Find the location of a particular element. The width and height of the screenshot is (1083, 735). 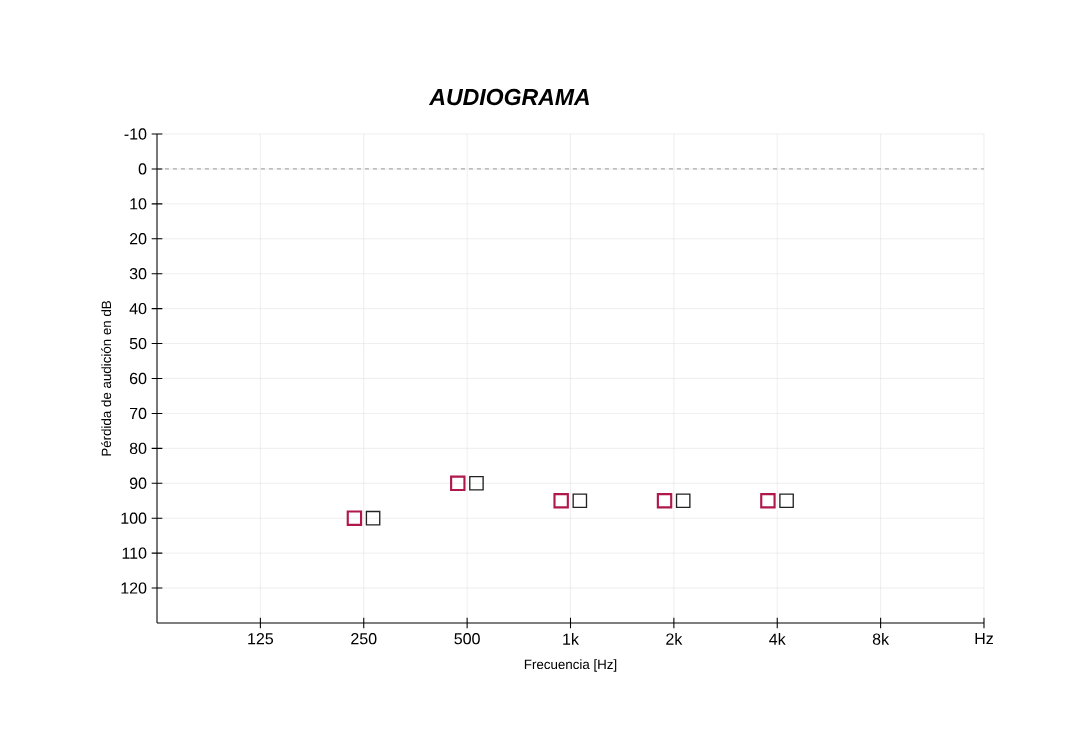

y-tick-label: 50 is located at coordinates (138, 343).